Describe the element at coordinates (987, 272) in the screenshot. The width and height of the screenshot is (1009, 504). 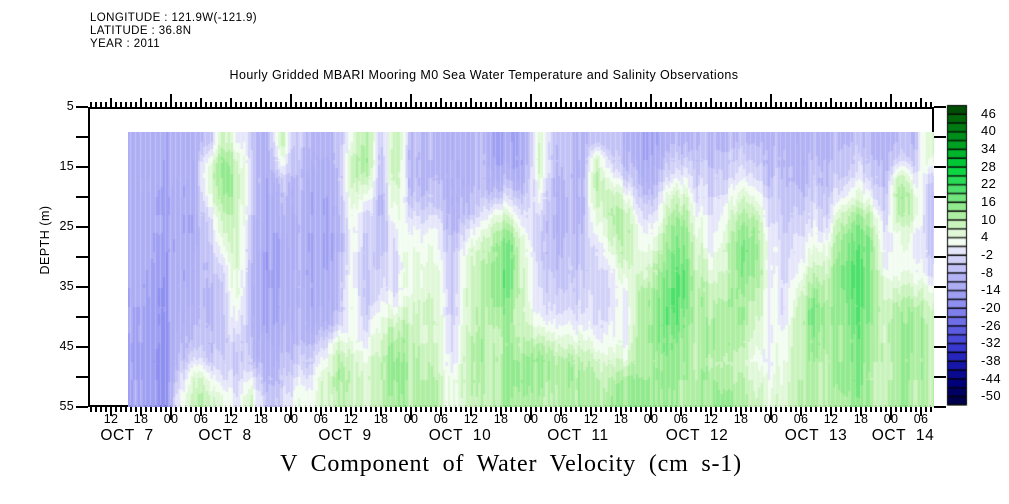
I see `colorbar-label: -8` at that location.